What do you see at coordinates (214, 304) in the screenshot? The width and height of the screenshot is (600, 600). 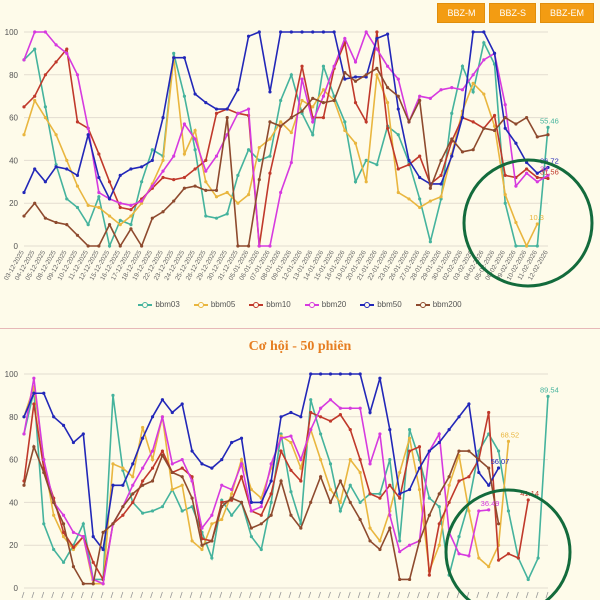 I see `legend-item-bbm05: bbm05` at bounding box center [214, 304].